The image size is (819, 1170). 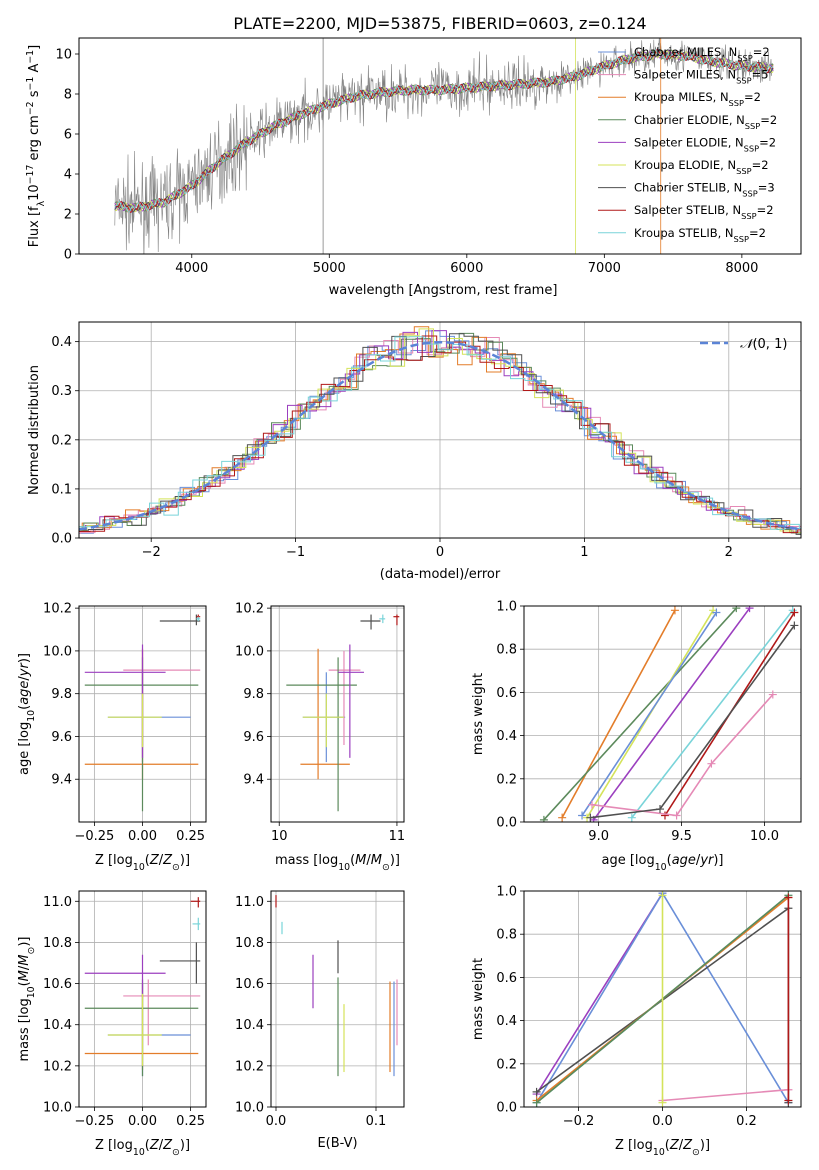 What do you see at coordinates (249, 984) in the screenshot?
I see `y-tick-label: 10.6` at bounding box center [249, 984].